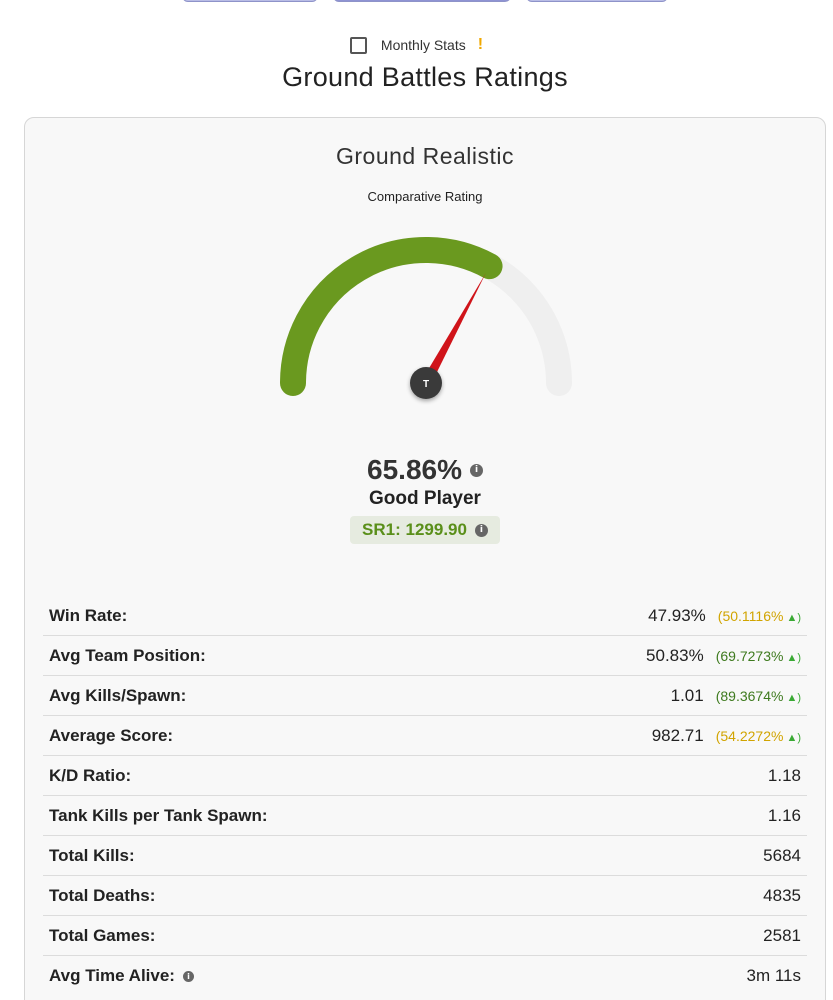 The height and width of the screenshot is (1000, 833). I want to click on stat-label-text: Total Deaths:, so click(102, 895).